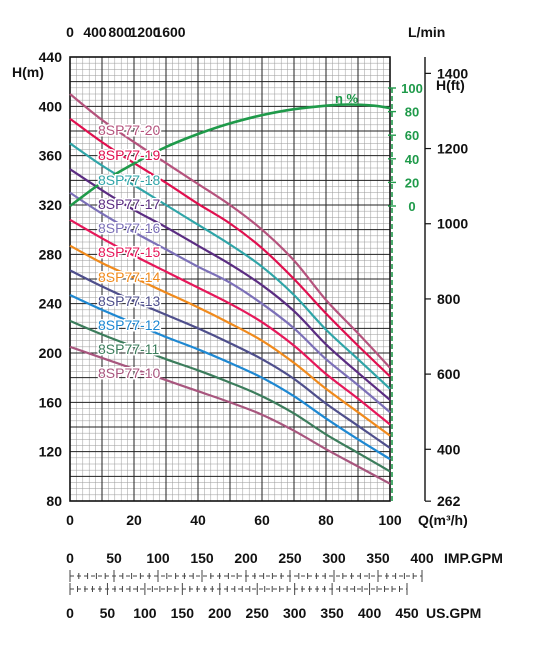  What do you see at coordinates (473, 558) in the screenshot?
I see `imp-gpm-unit-label: IMP.GPM` at bounding box center [473, 558].